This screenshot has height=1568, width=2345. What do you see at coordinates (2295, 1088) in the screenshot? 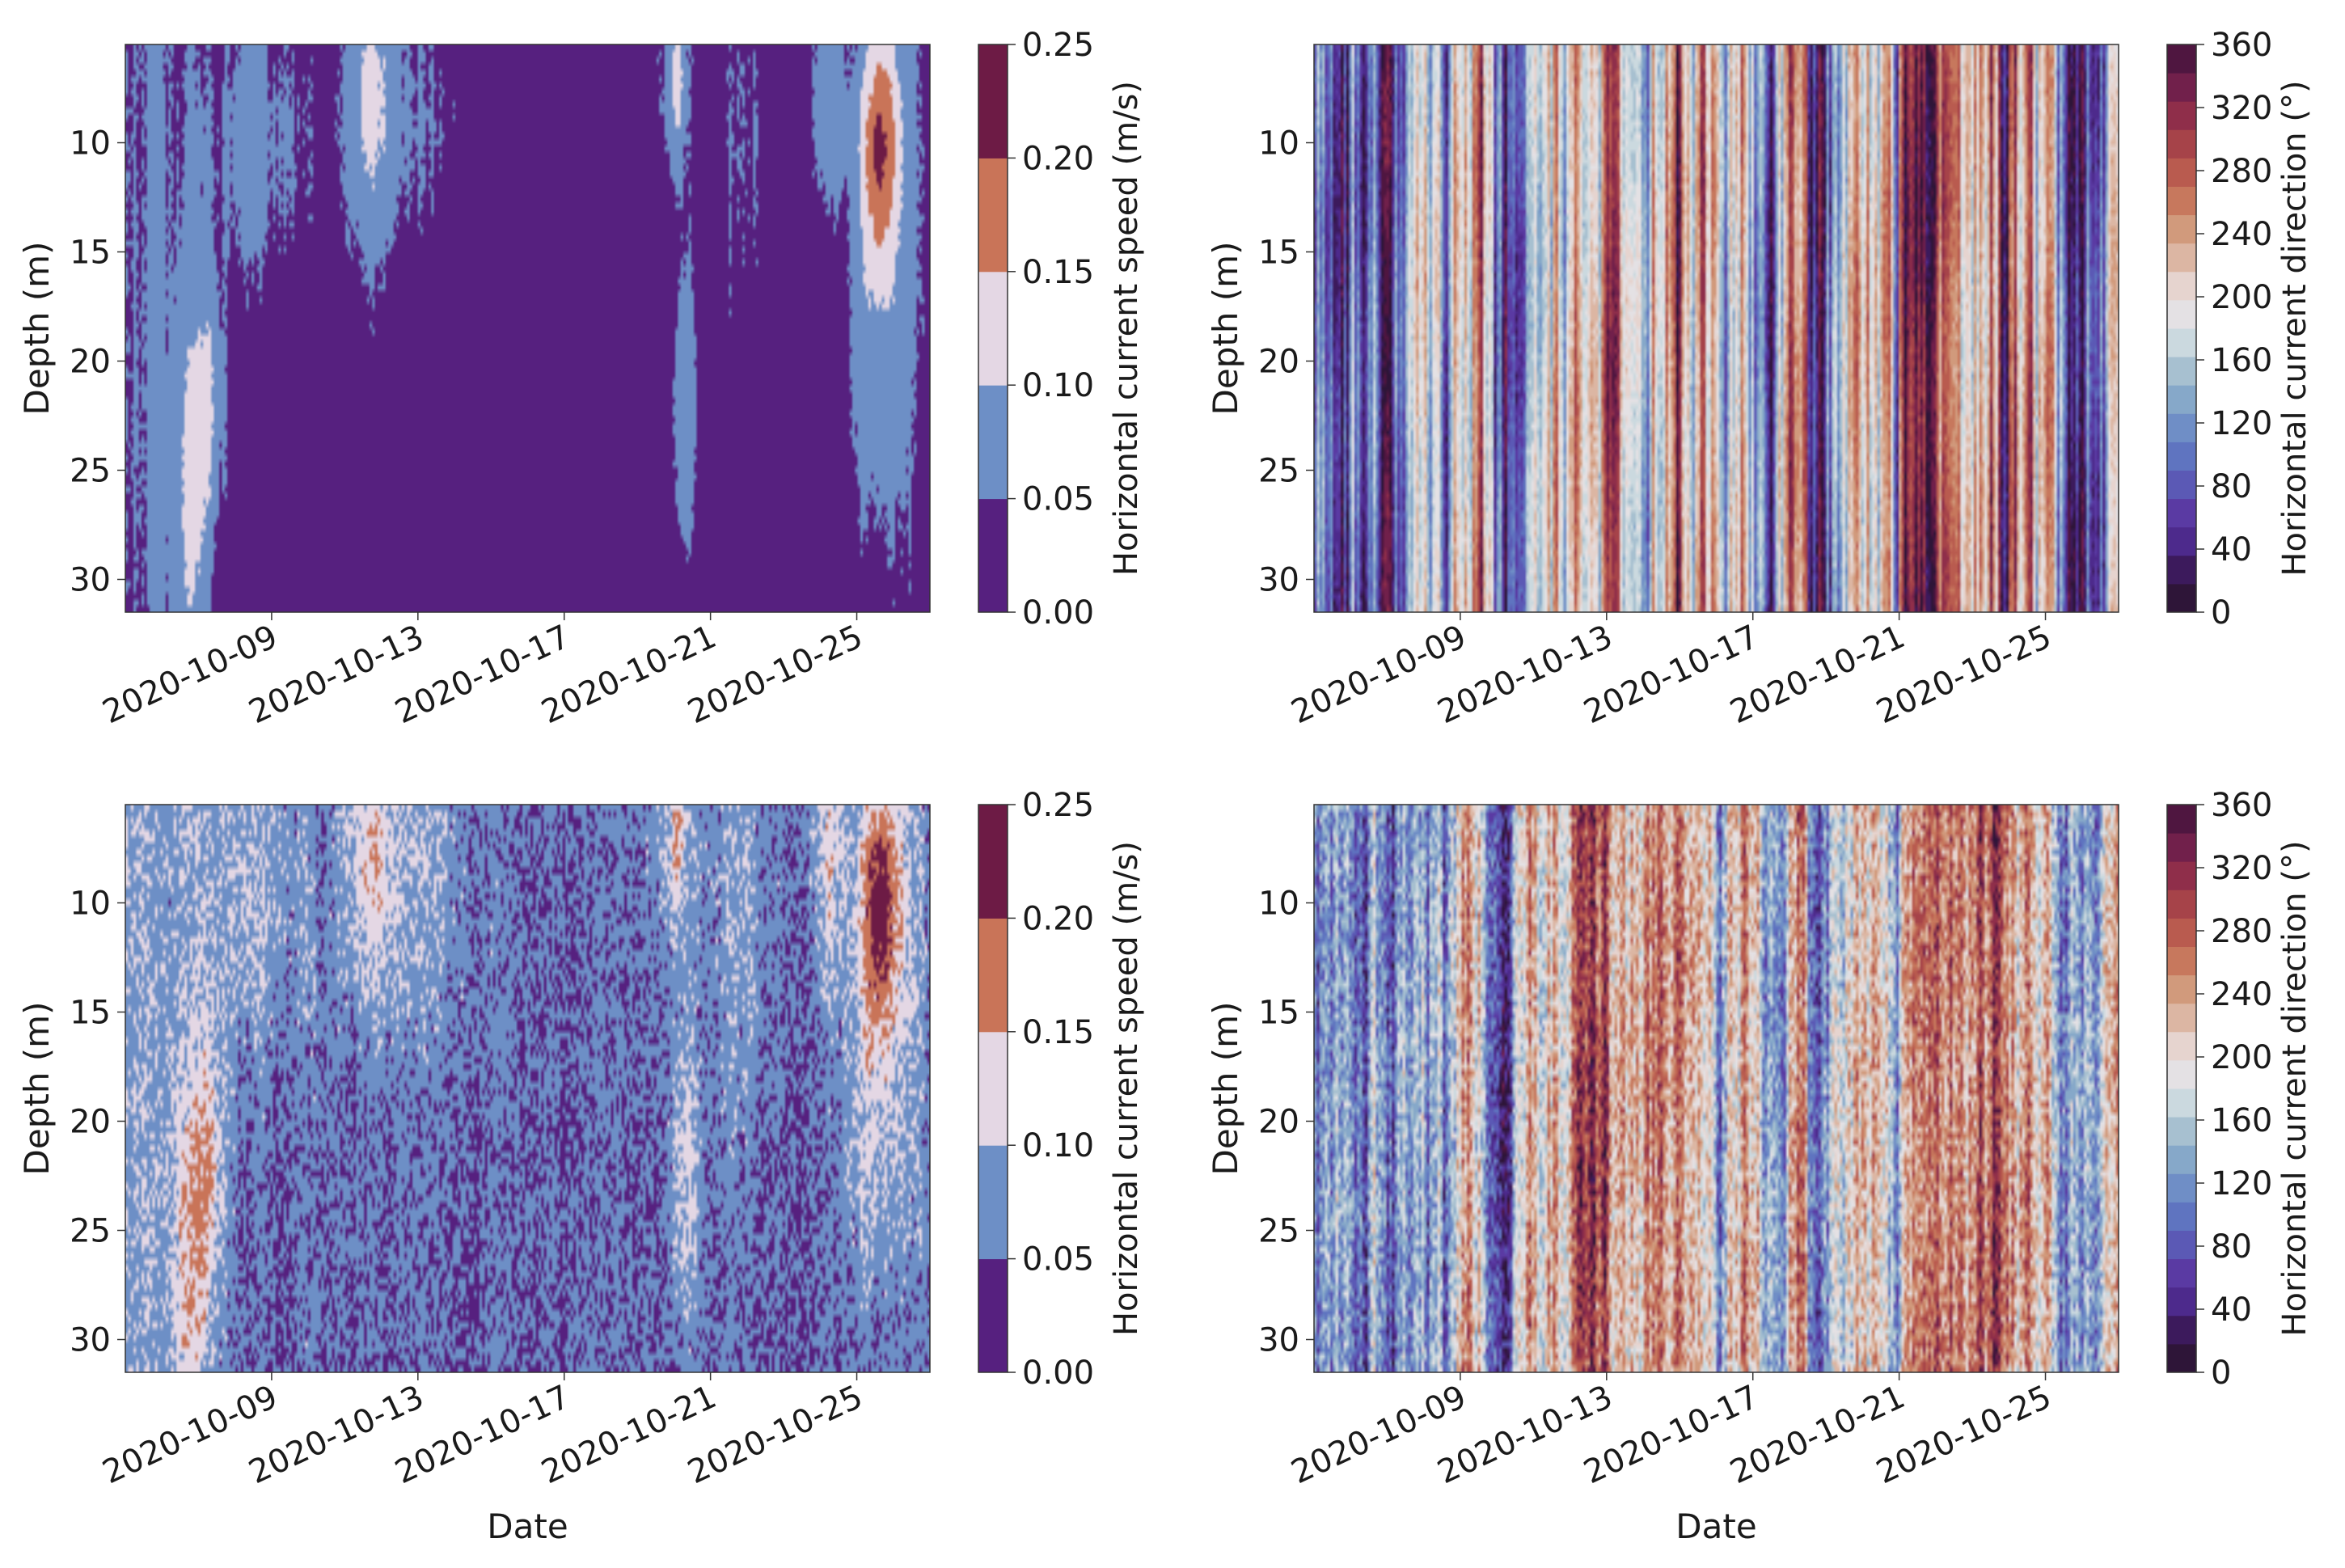
I see `colorbar-label: Horizontal current direction (°)` at bounding box center [2295, 1088].